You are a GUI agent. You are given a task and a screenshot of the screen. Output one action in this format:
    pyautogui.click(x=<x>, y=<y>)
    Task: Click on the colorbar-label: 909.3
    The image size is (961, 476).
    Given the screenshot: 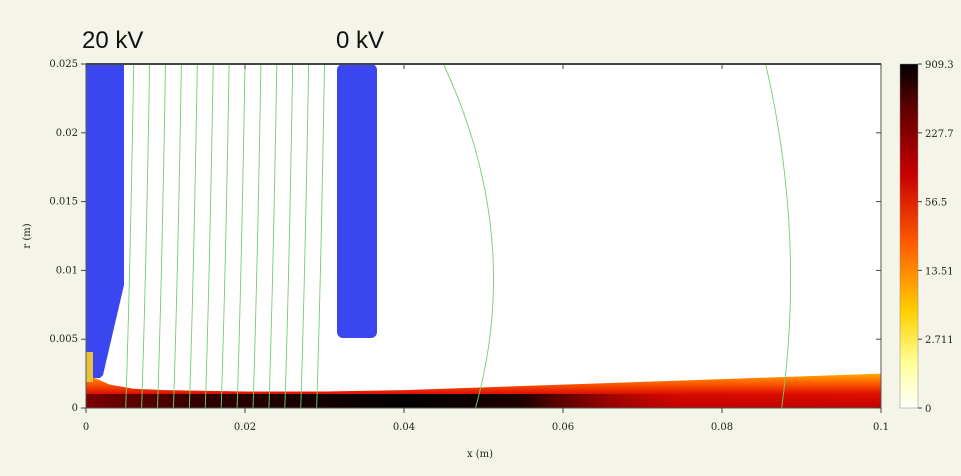 What is the action you would take?
    pyautogui.click(x=939, y=65)
    